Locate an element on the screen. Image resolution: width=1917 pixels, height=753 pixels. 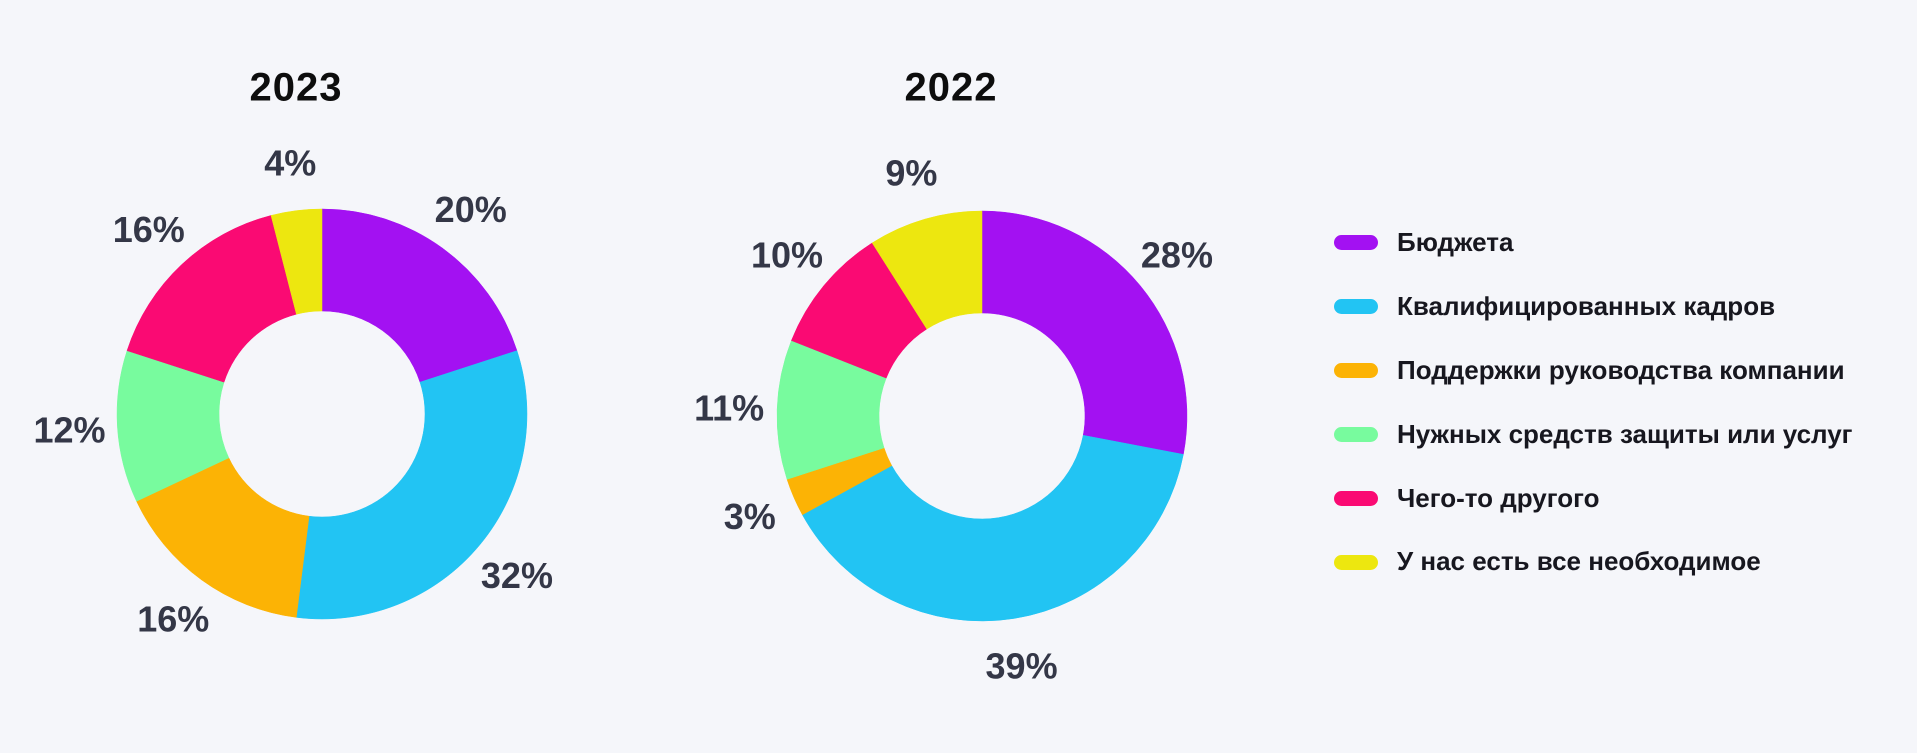
donut-2023-value-label-2: 16% is located at coordinates (173, 618).